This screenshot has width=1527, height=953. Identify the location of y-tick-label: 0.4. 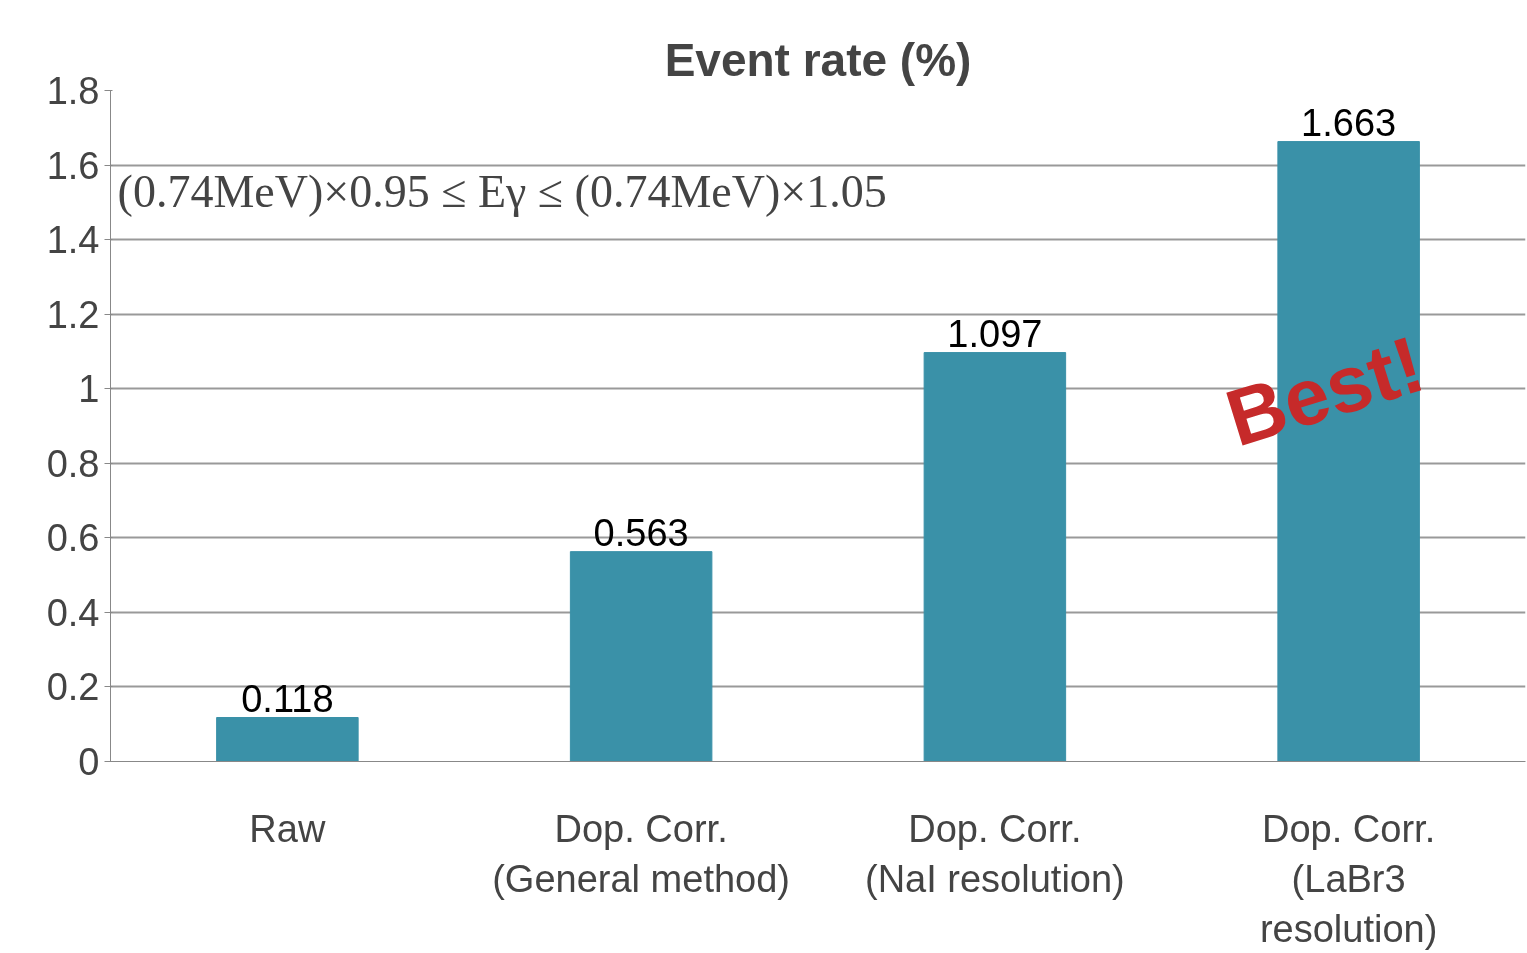
(73, 612).